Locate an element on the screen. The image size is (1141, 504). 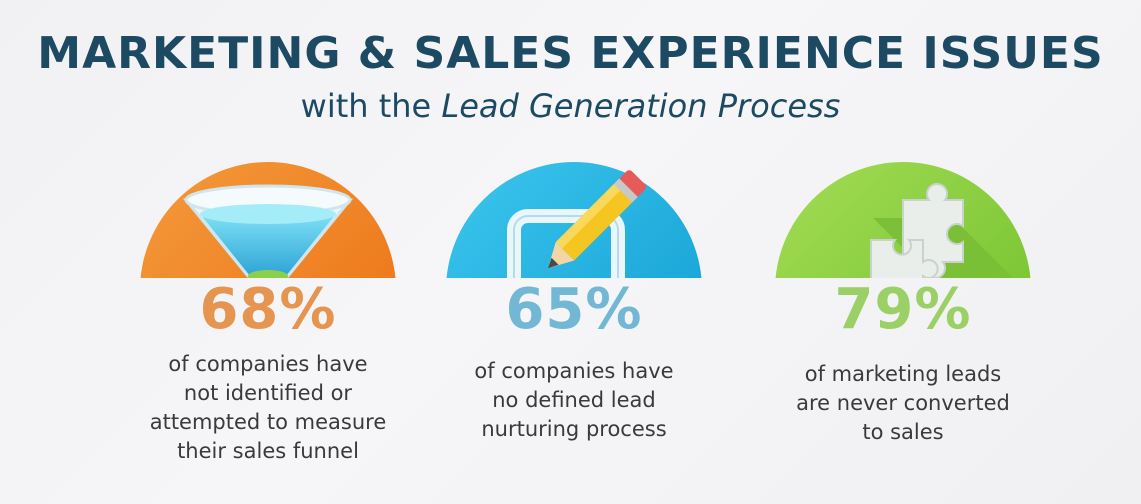
description-line: of marketing leads is located at coordinates (903, 374).